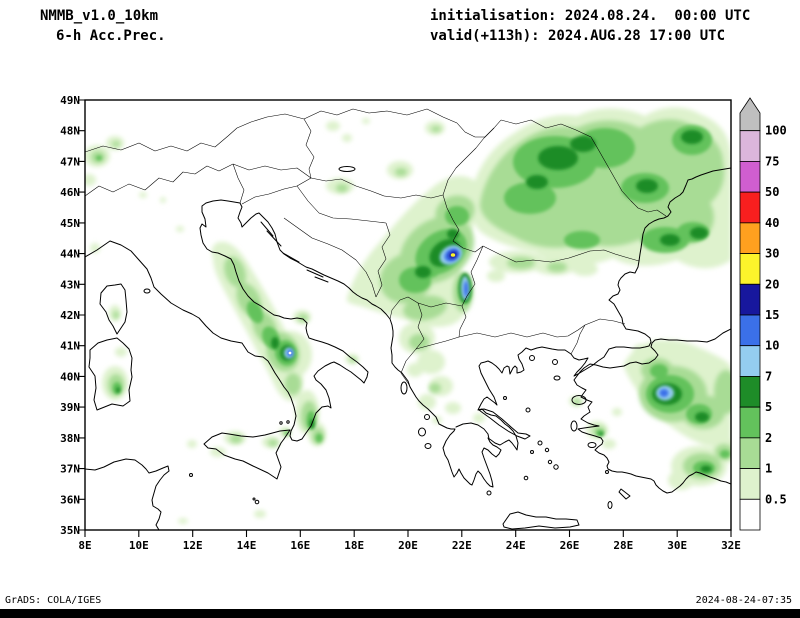 This screenshot has height=618, width=800. What do you see at coordinates (556, 467) in the screenshot?
I see `island-naxos` at bounding box center [556, 467].